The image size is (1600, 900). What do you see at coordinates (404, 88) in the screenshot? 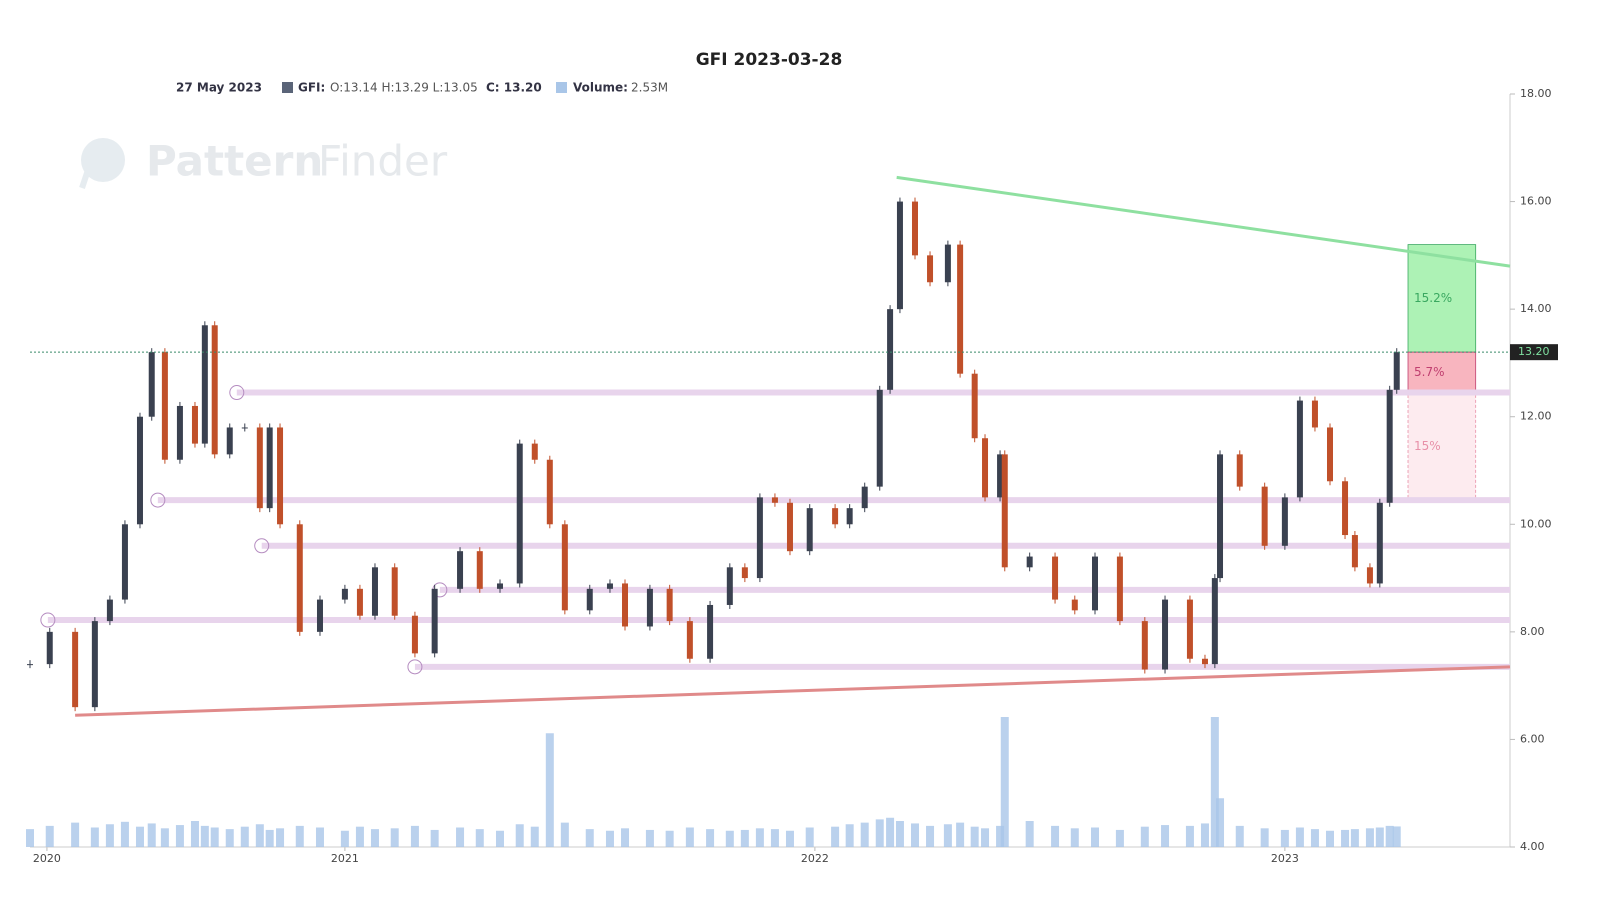
I see `header-ohl: O:13.14 H:13.29 L:13.05` at bounding box center [404, 88].